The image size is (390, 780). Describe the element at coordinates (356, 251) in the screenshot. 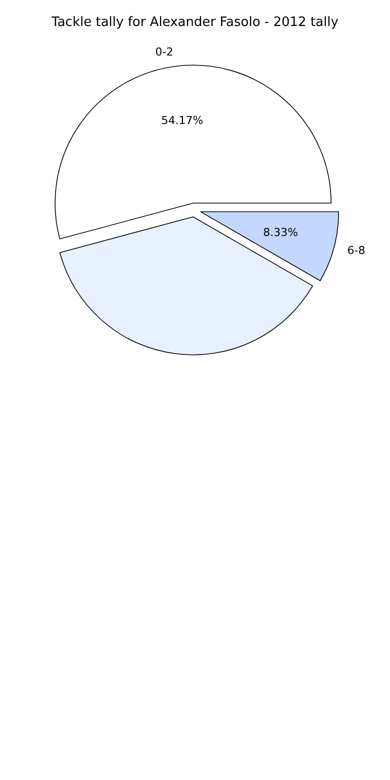

I see `slice-label: 6-8` at that location.